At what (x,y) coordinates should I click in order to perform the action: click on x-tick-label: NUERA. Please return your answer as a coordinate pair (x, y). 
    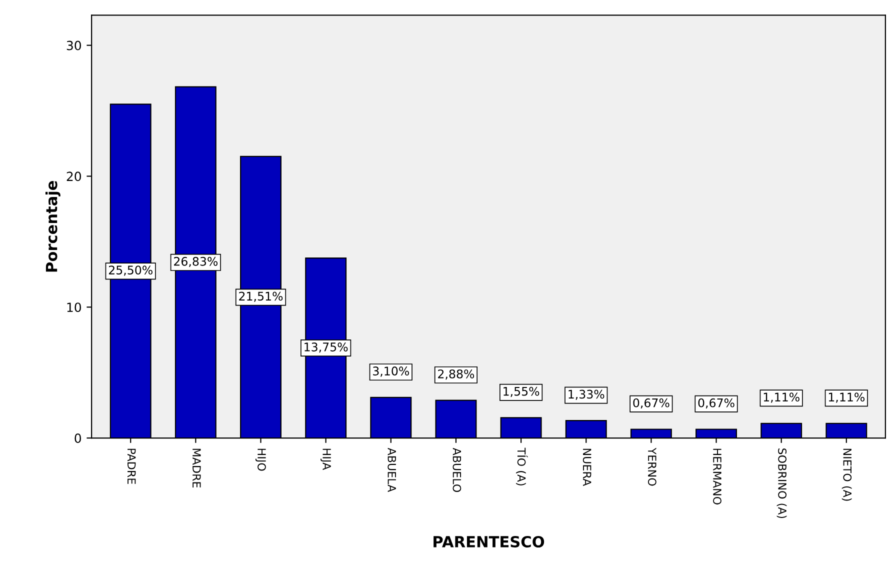
    Looking at the image, I should click on (587, 467).